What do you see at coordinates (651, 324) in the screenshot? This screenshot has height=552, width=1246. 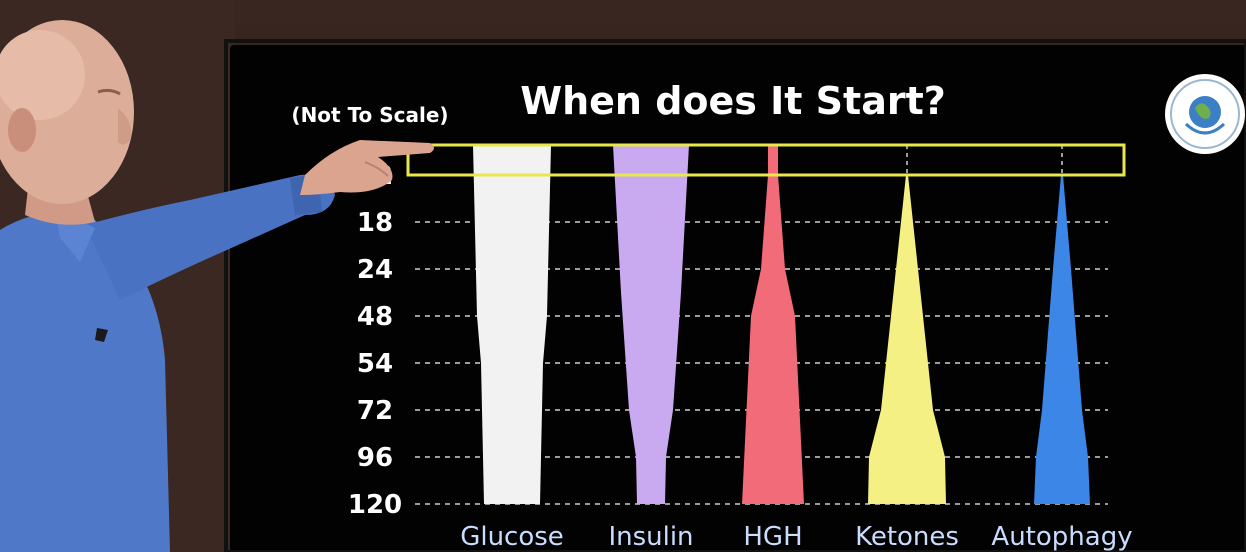 I see `bar-insulin` at bounding box center [651, 324].